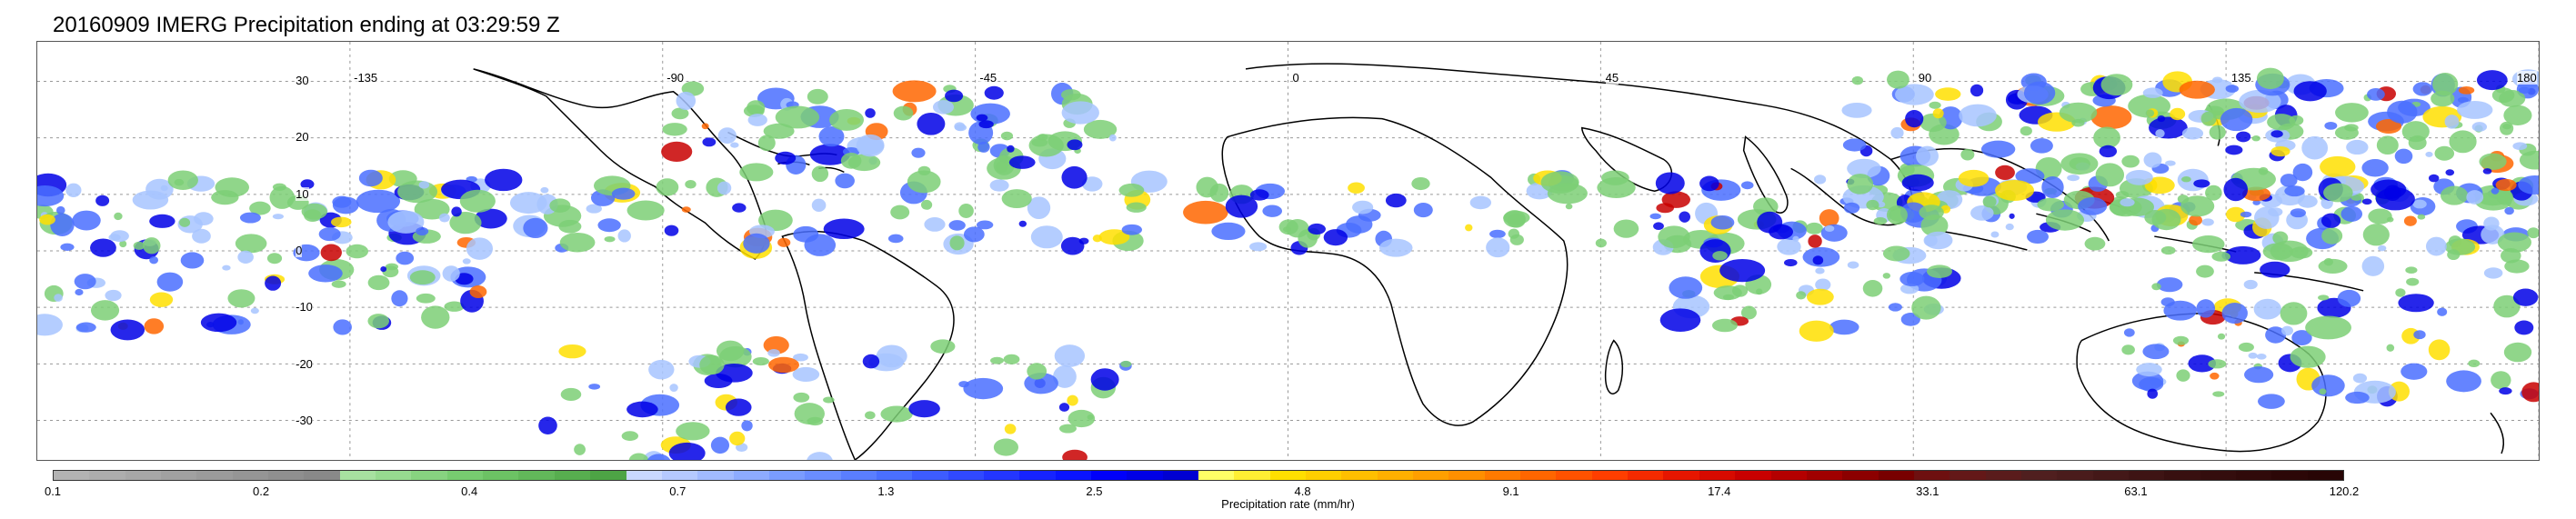 The image size is (2576, 519). I want to click on colorbar-tick-label: 0.1, so click(53, 491).